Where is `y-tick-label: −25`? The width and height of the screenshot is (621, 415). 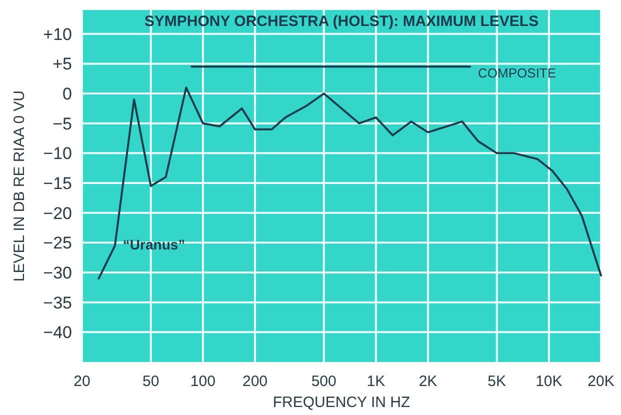
y-tick-label: −25 is located at coordinates (57, 243).